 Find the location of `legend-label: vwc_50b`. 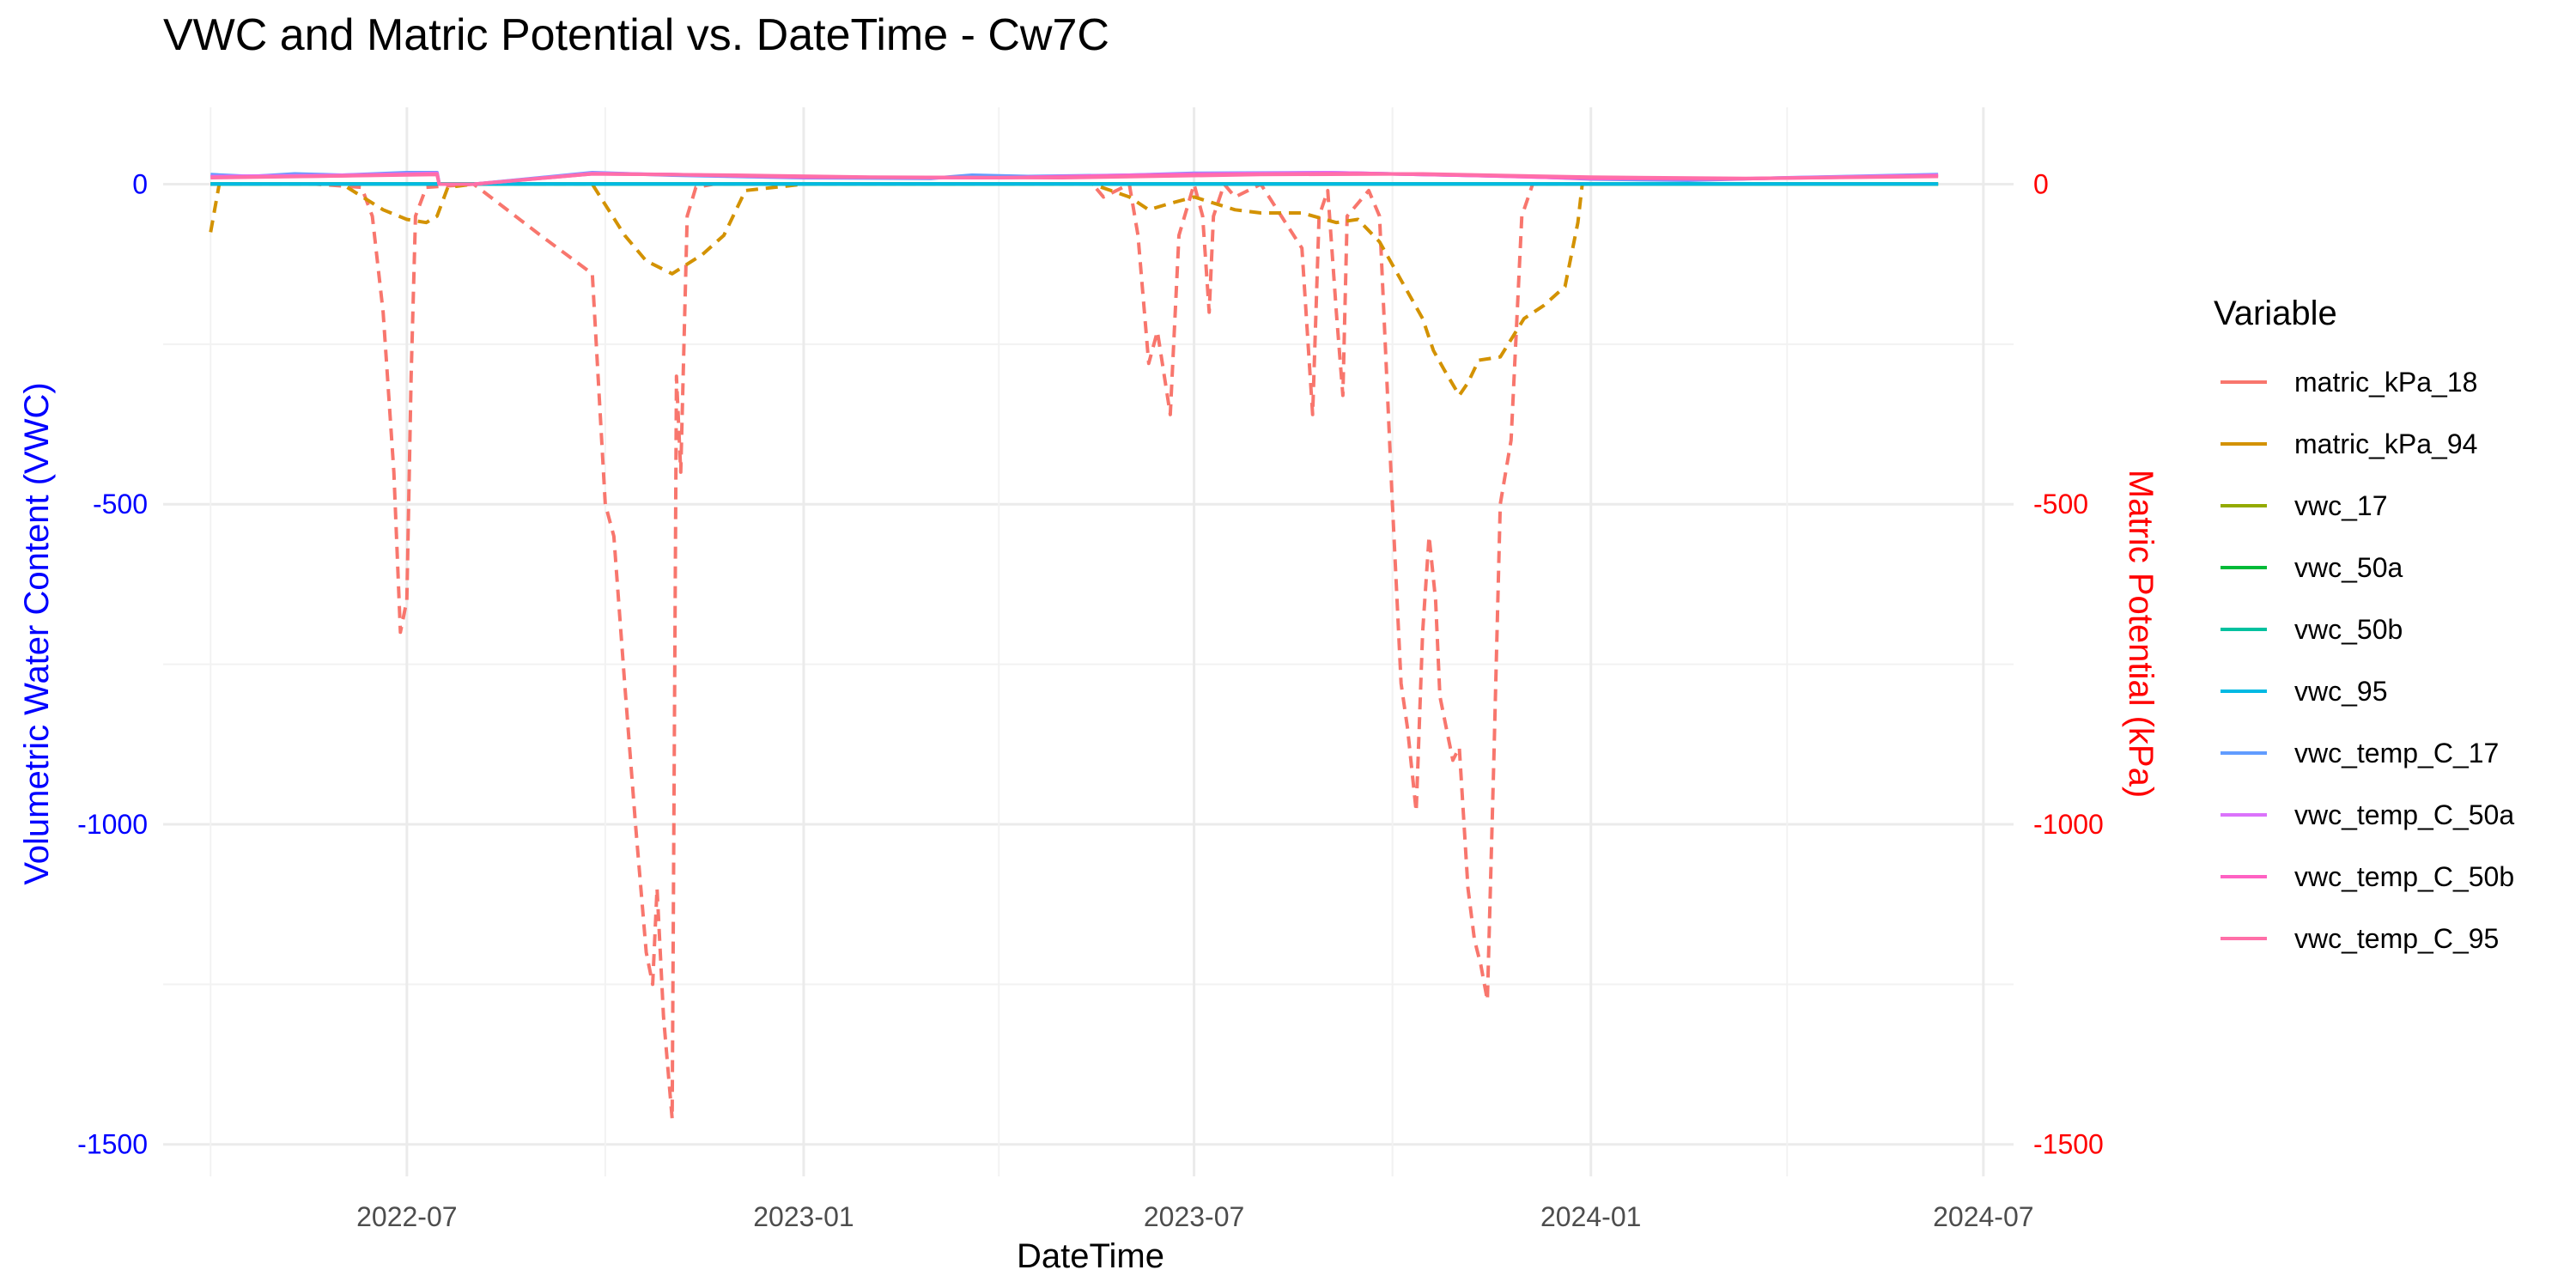

legend-label: vwc_50b is located at coordinates (2348, 629).